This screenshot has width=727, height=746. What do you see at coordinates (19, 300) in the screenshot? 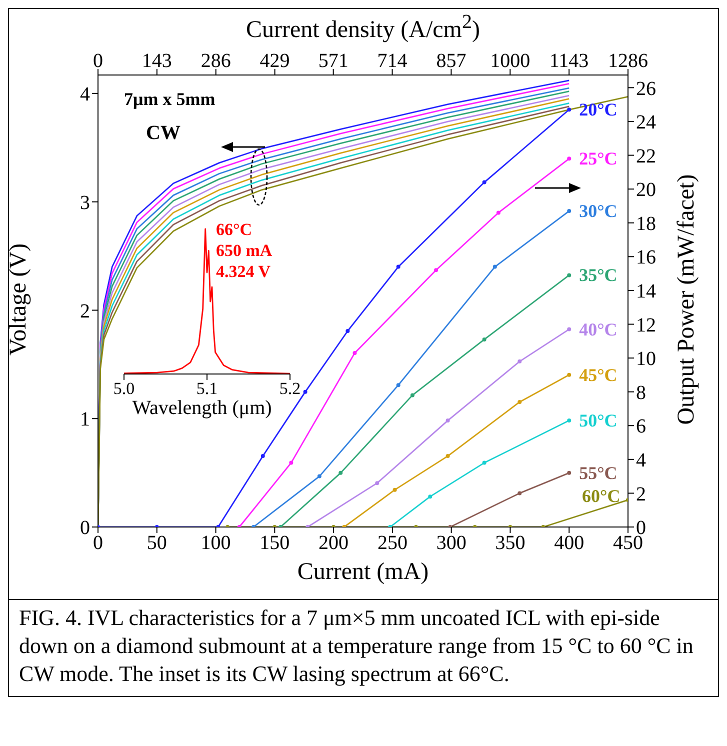
I see `y-axis-title: Voltage (V)` at bounding box center [19, 300].